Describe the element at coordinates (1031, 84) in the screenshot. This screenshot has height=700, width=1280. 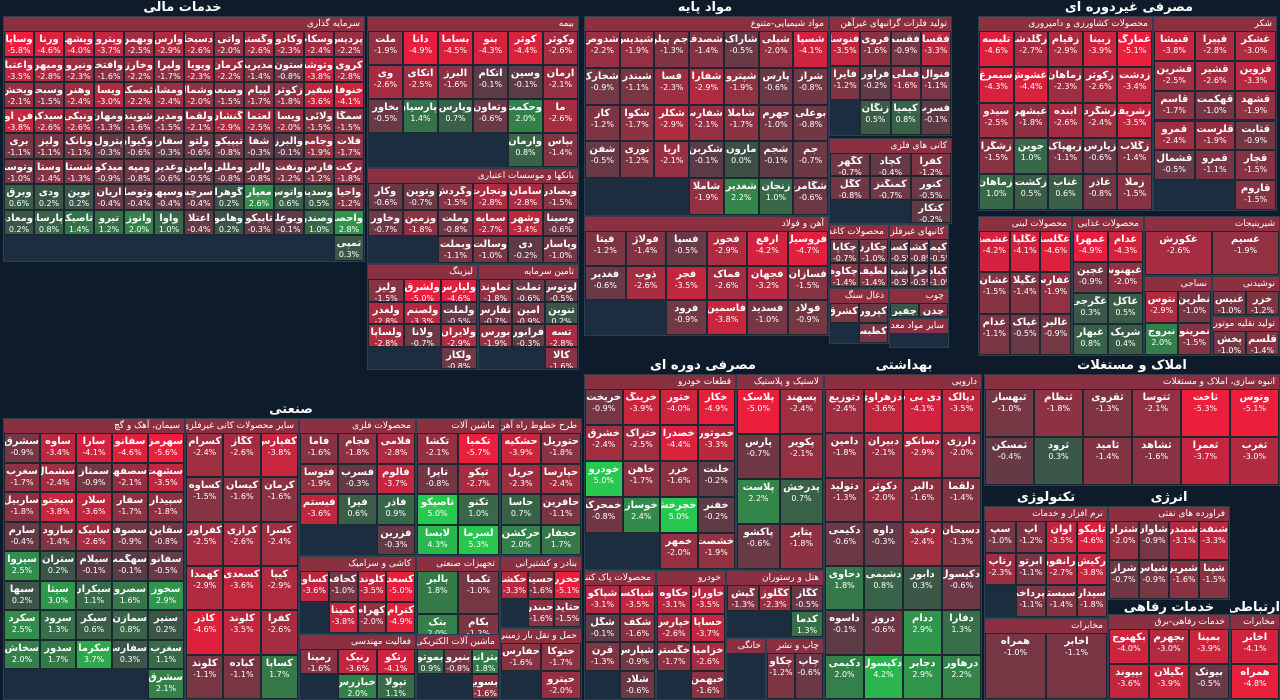
I see `symbol-tile: غشوش-4.4%` at that location.